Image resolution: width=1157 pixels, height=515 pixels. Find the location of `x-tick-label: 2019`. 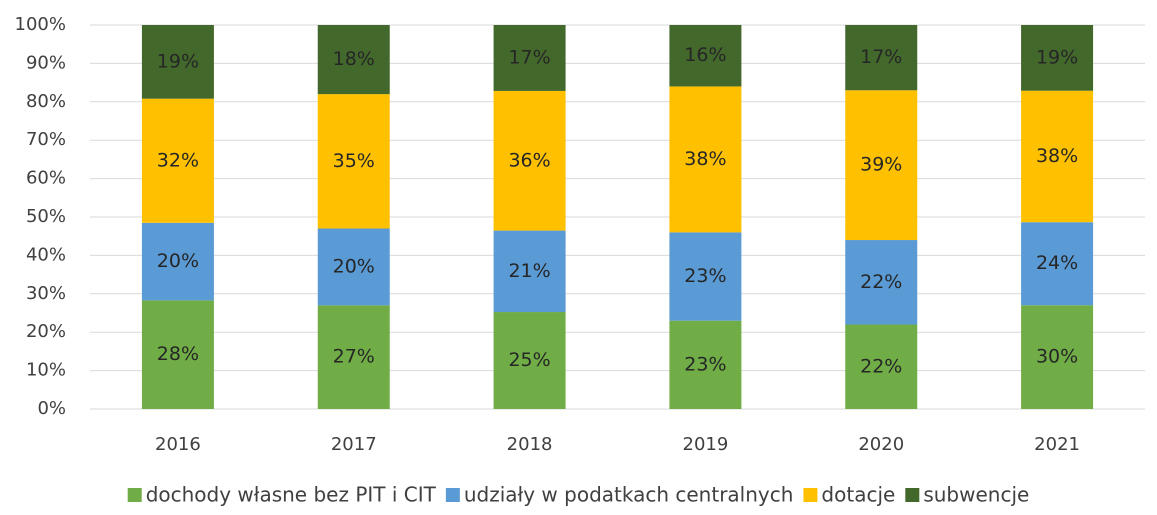

x-tick-label: 2019 is located at coordinates (706, 444).